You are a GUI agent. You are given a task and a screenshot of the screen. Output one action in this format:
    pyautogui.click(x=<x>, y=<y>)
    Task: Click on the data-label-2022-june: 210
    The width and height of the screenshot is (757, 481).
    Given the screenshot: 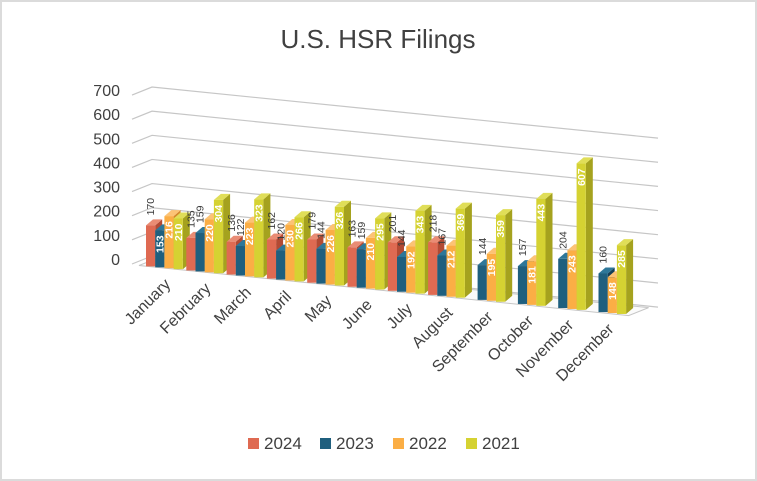 What is the action you would take?
    pyautogui.click(x=371, y=252)
    